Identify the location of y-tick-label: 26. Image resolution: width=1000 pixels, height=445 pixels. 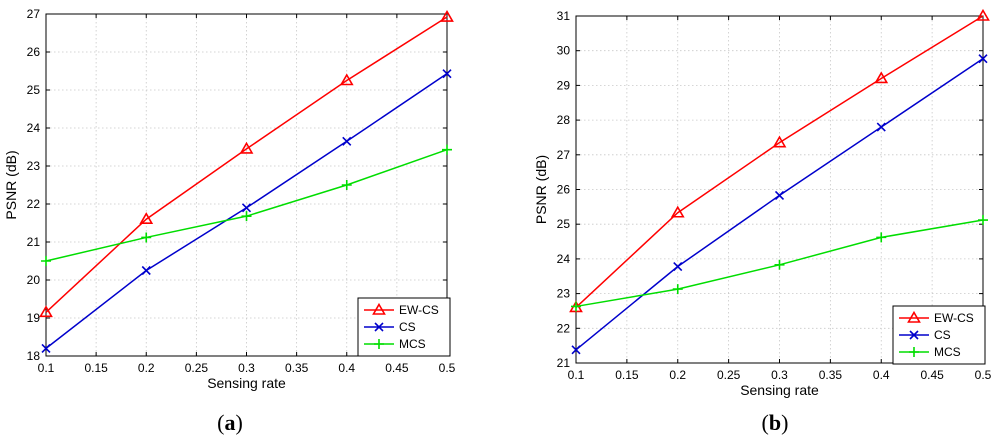
(564, 190).